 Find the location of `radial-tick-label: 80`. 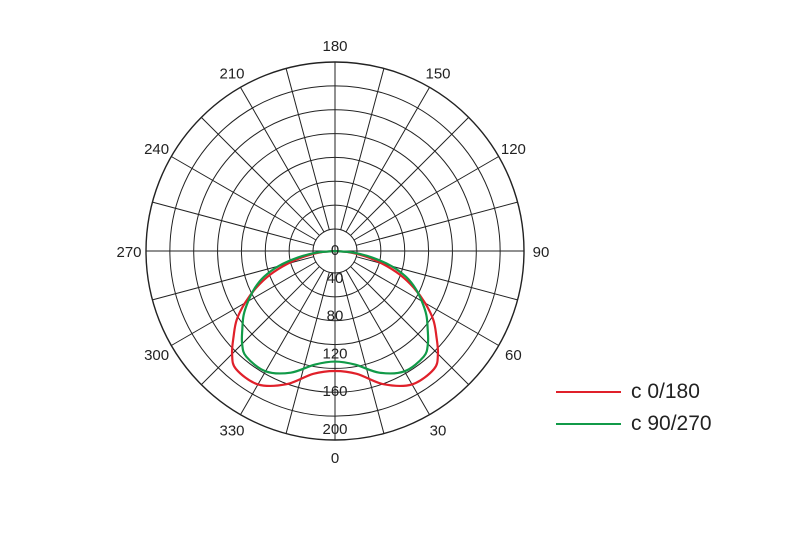

radial-tick-label: 80 is located at coordinates (335, 316).